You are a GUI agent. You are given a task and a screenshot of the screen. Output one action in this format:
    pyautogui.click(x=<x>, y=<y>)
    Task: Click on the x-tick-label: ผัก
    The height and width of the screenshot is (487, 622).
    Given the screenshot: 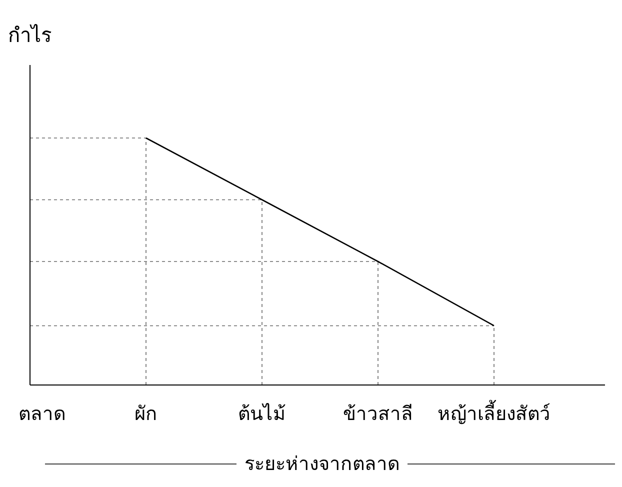 What is the action you would take?
    pyautogui.click(x=146, y=414)
    